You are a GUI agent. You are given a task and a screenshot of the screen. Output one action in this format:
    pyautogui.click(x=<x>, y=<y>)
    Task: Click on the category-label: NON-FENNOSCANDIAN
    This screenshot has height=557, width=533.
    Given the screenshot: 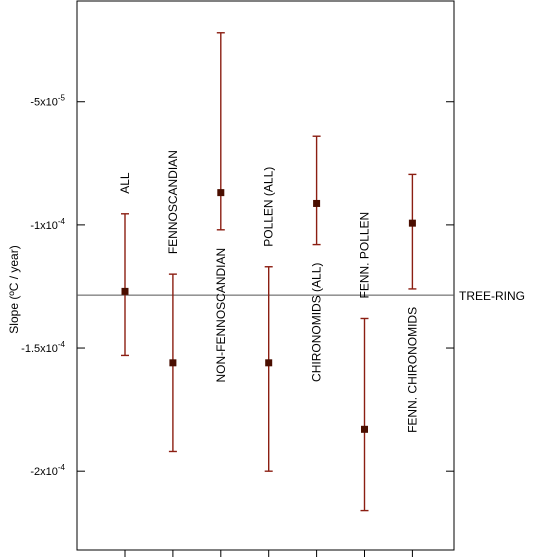 What is the action you would take?
    pyautogui.click(x=221, y=315)
    